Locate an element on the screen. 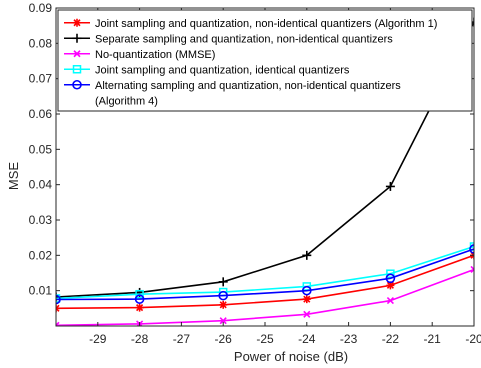 This screenshot has height=368, width=481. series-4-line is located at coordinates (265, 272).